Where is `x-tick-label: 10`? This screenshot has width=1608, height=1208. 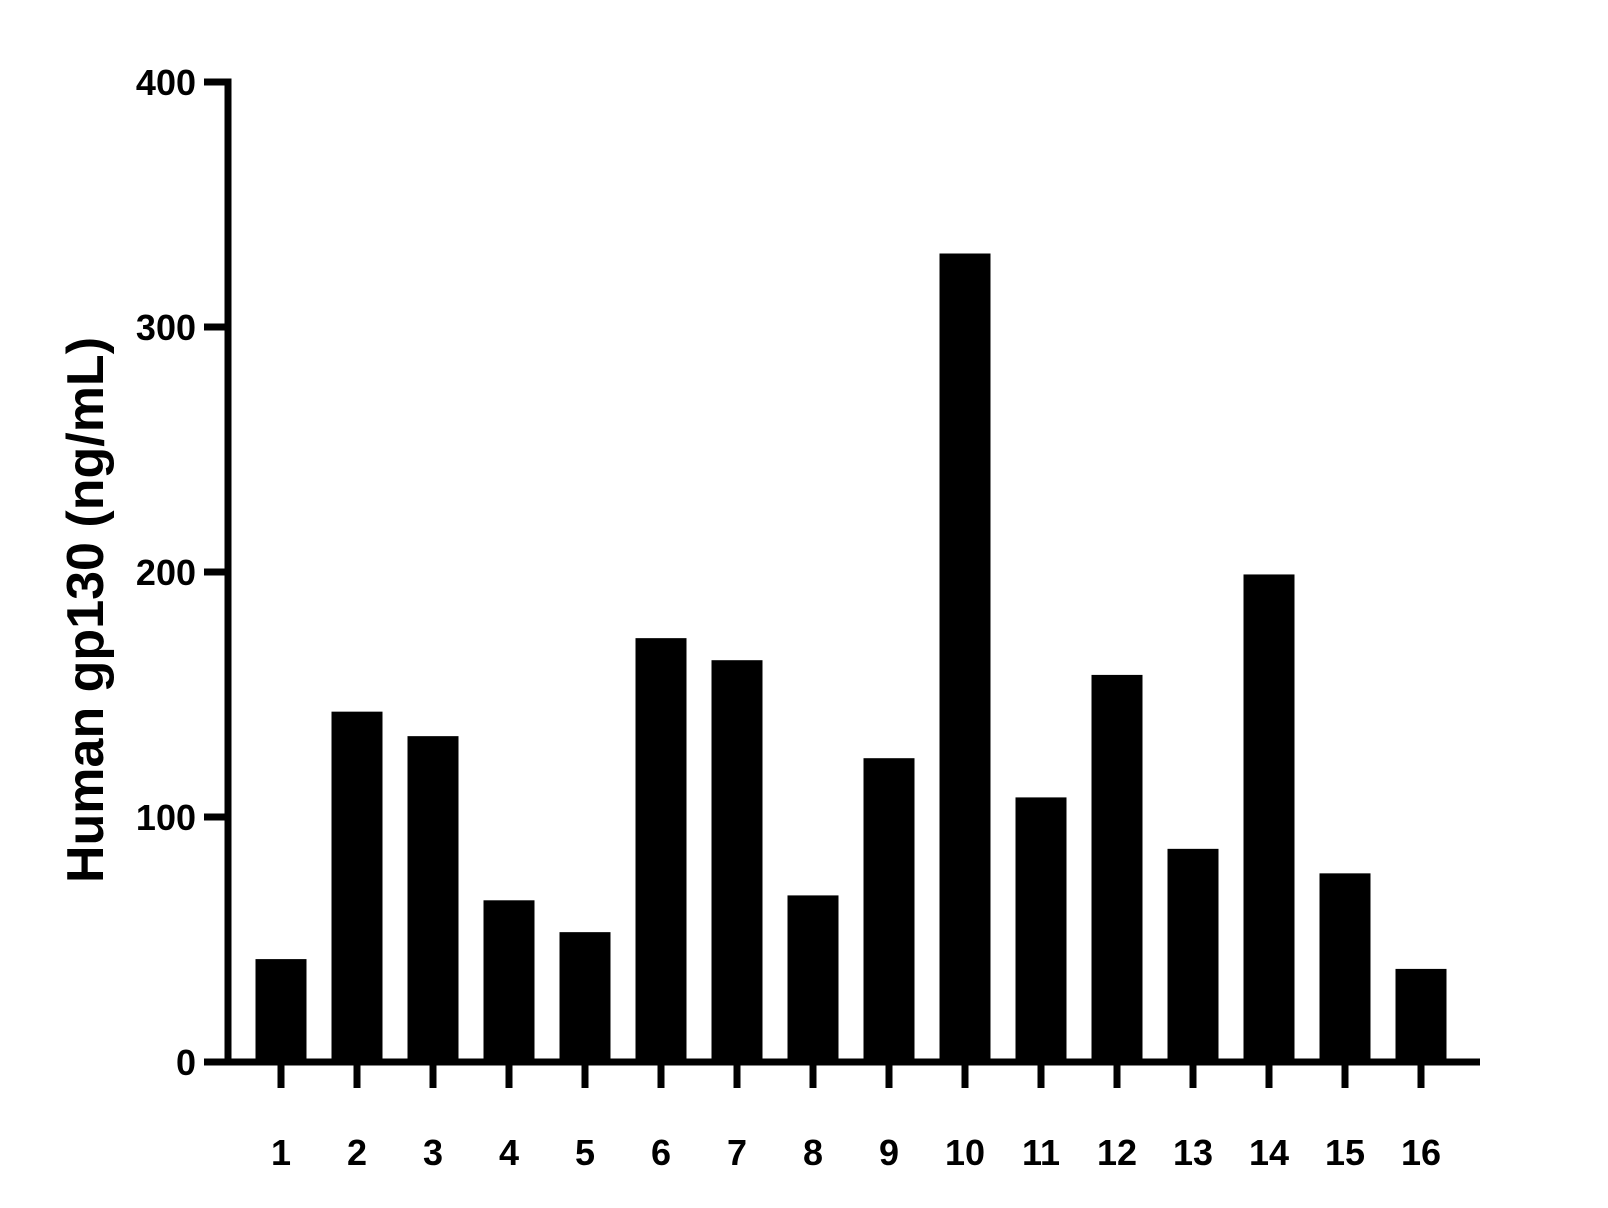
x-tick-label: 10 is located at coordinates (965, 1152).